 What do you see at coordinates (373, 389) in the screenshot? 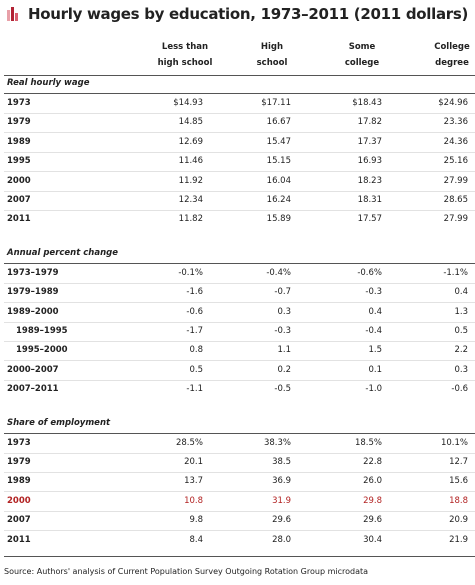
I see `cell: -1.0` at bounding box center [373, 389].